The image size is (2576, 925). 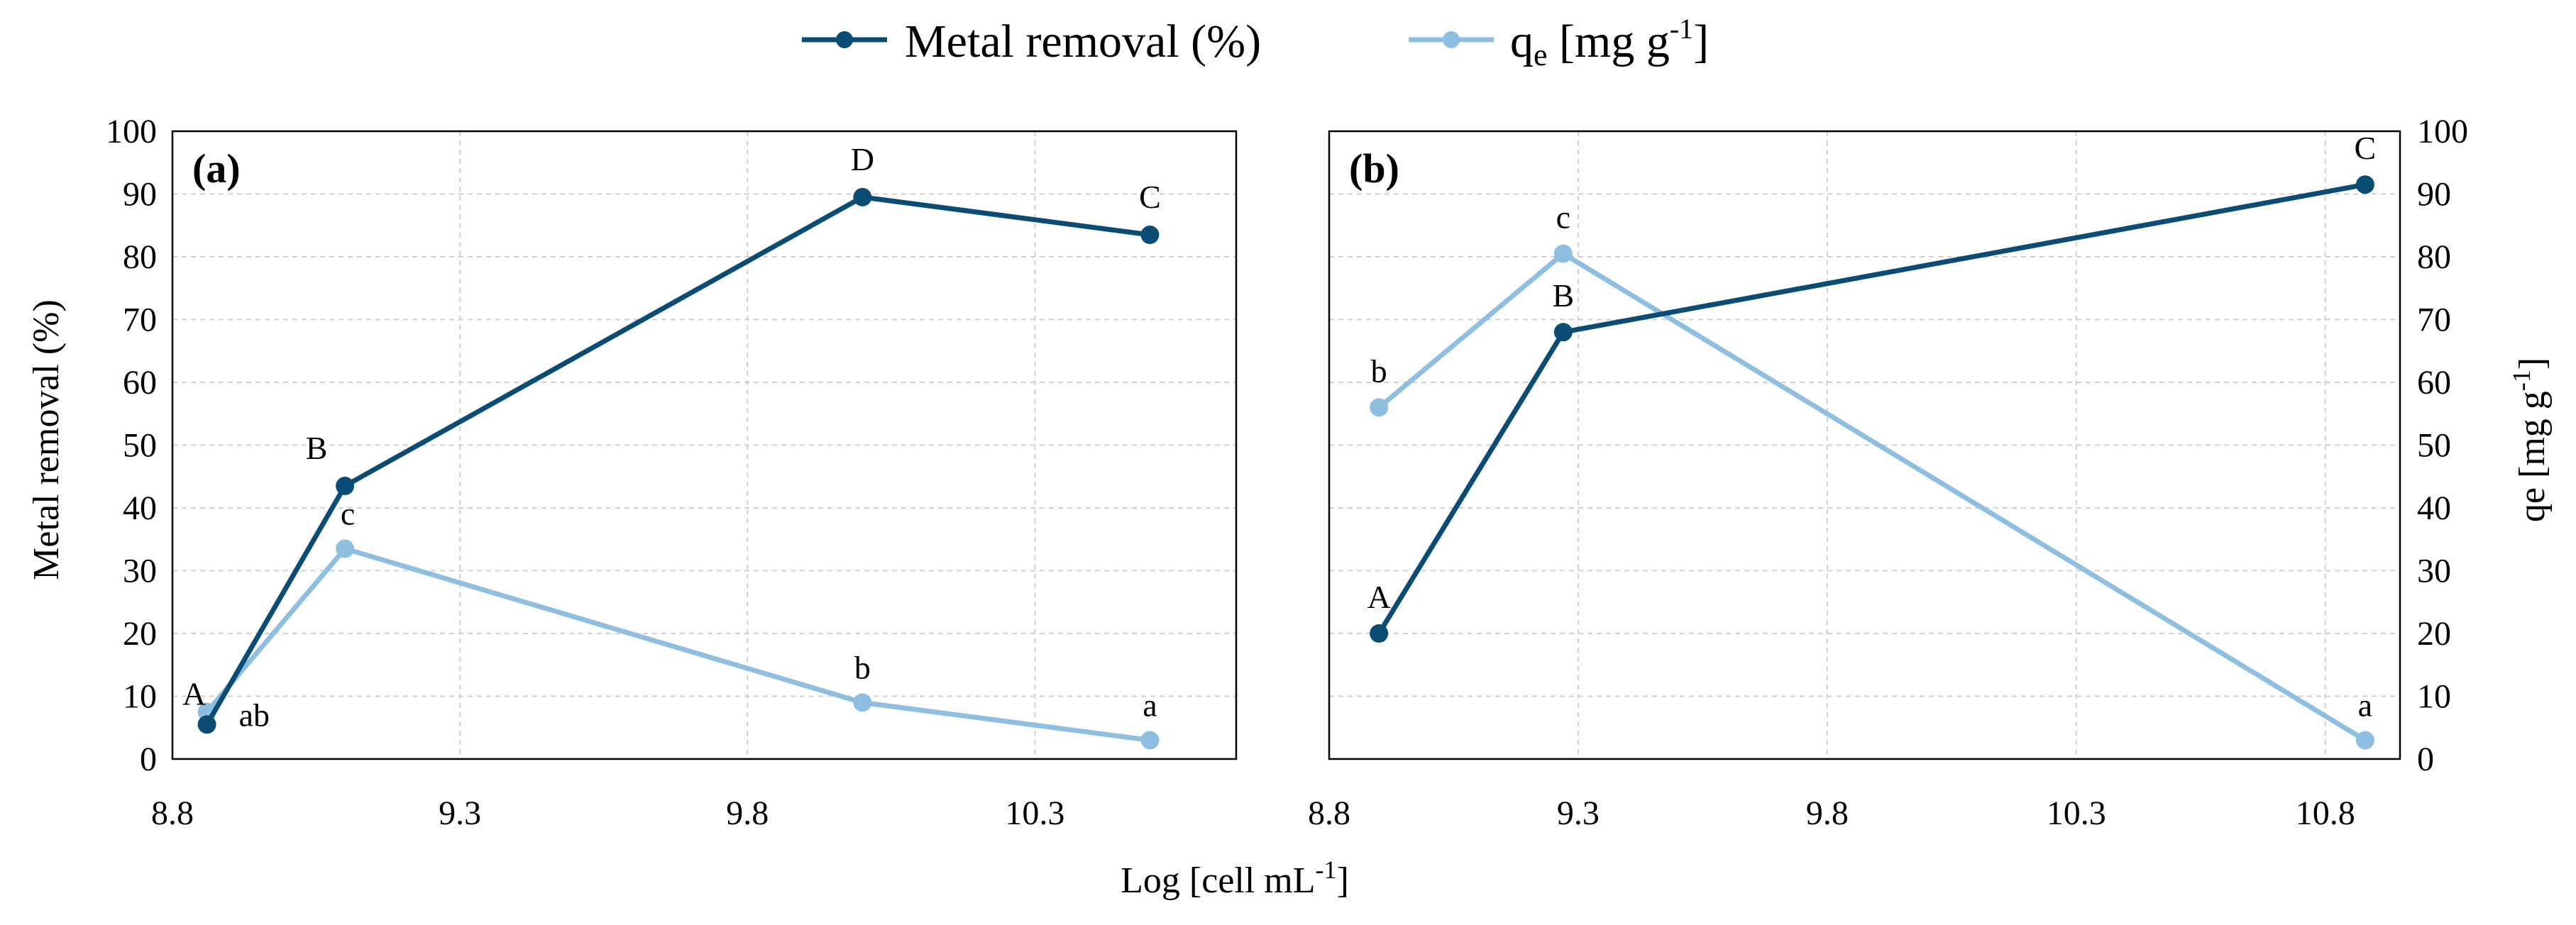 I want to click on y-axis-right-title: qe [mg g-1], so click(x=2530, y=440).